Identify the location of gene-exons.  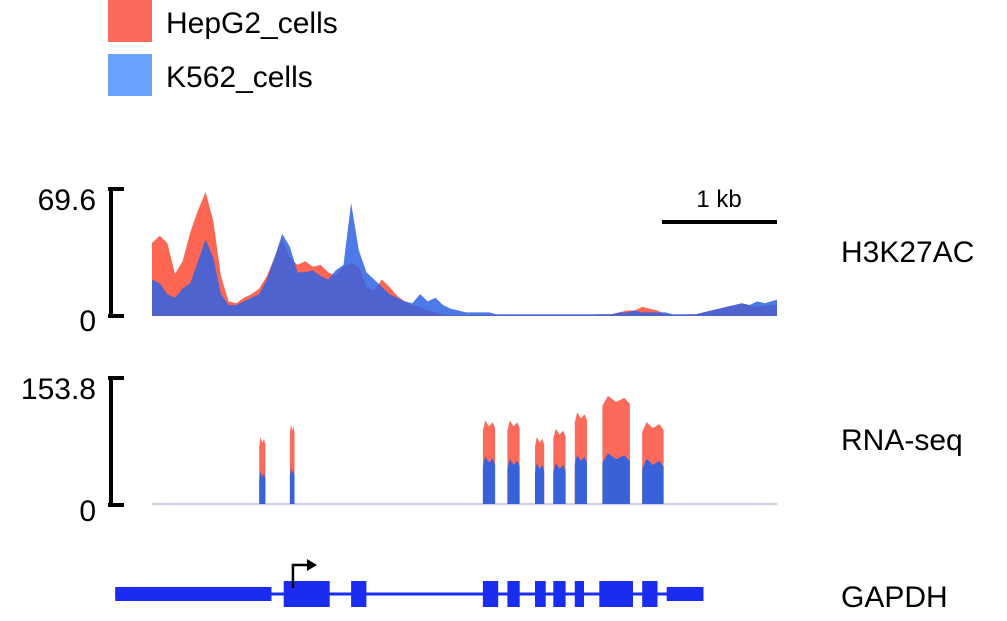
(409, 594).